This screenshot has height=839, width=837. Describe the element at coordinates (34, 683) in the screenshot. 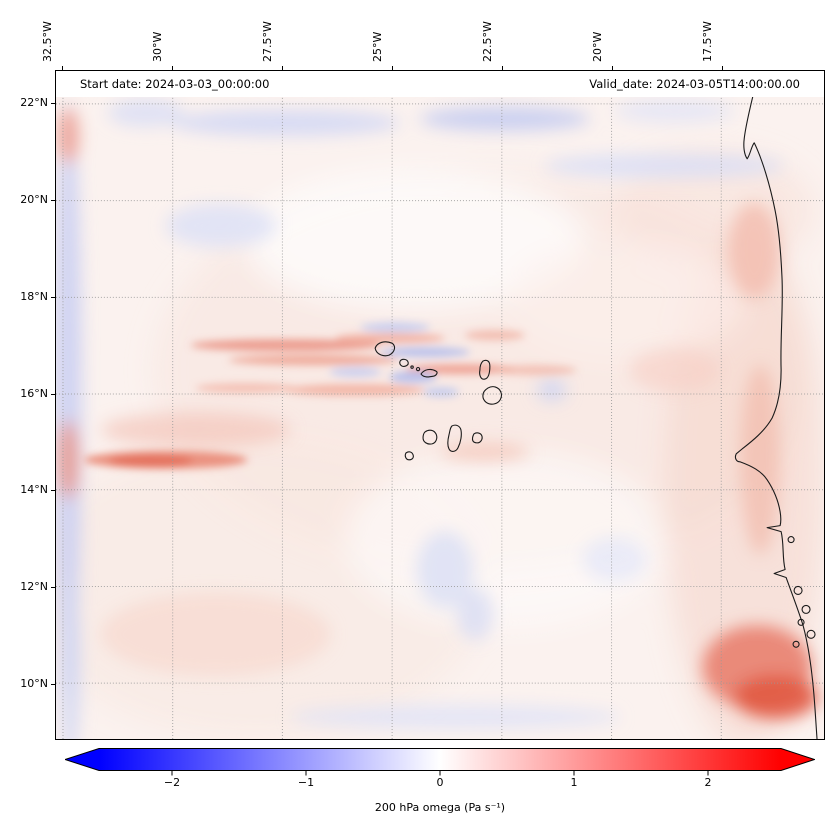

I see `y-tick-label-10n: 10°N` at that location.